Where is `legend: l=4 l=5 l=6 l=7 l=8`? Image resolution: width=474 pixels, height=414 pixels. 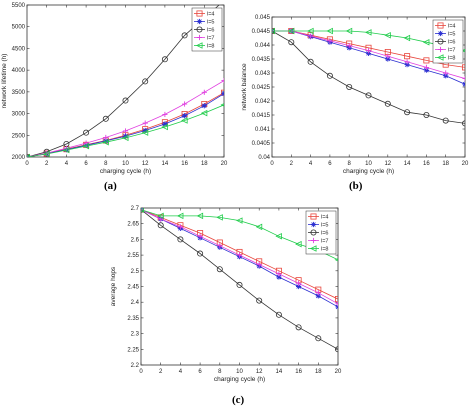
legend: l=4 l=5 l=6 l=7 l=8 is located at coordinates (448, 41).